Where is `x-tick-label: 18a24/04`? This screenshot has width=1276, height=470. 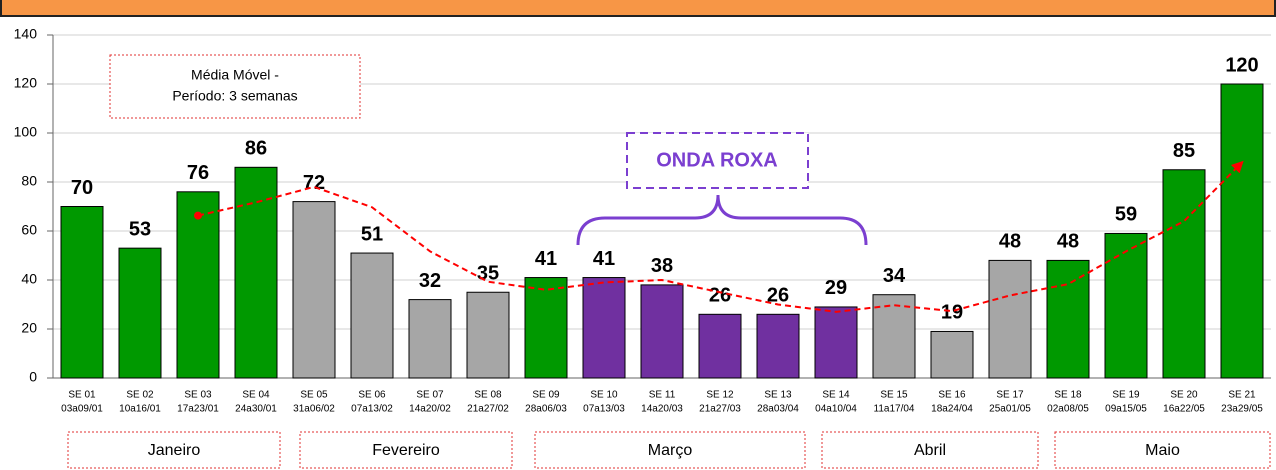
x-tick-label: 18a24/04 is located at coordinates (952, 409).